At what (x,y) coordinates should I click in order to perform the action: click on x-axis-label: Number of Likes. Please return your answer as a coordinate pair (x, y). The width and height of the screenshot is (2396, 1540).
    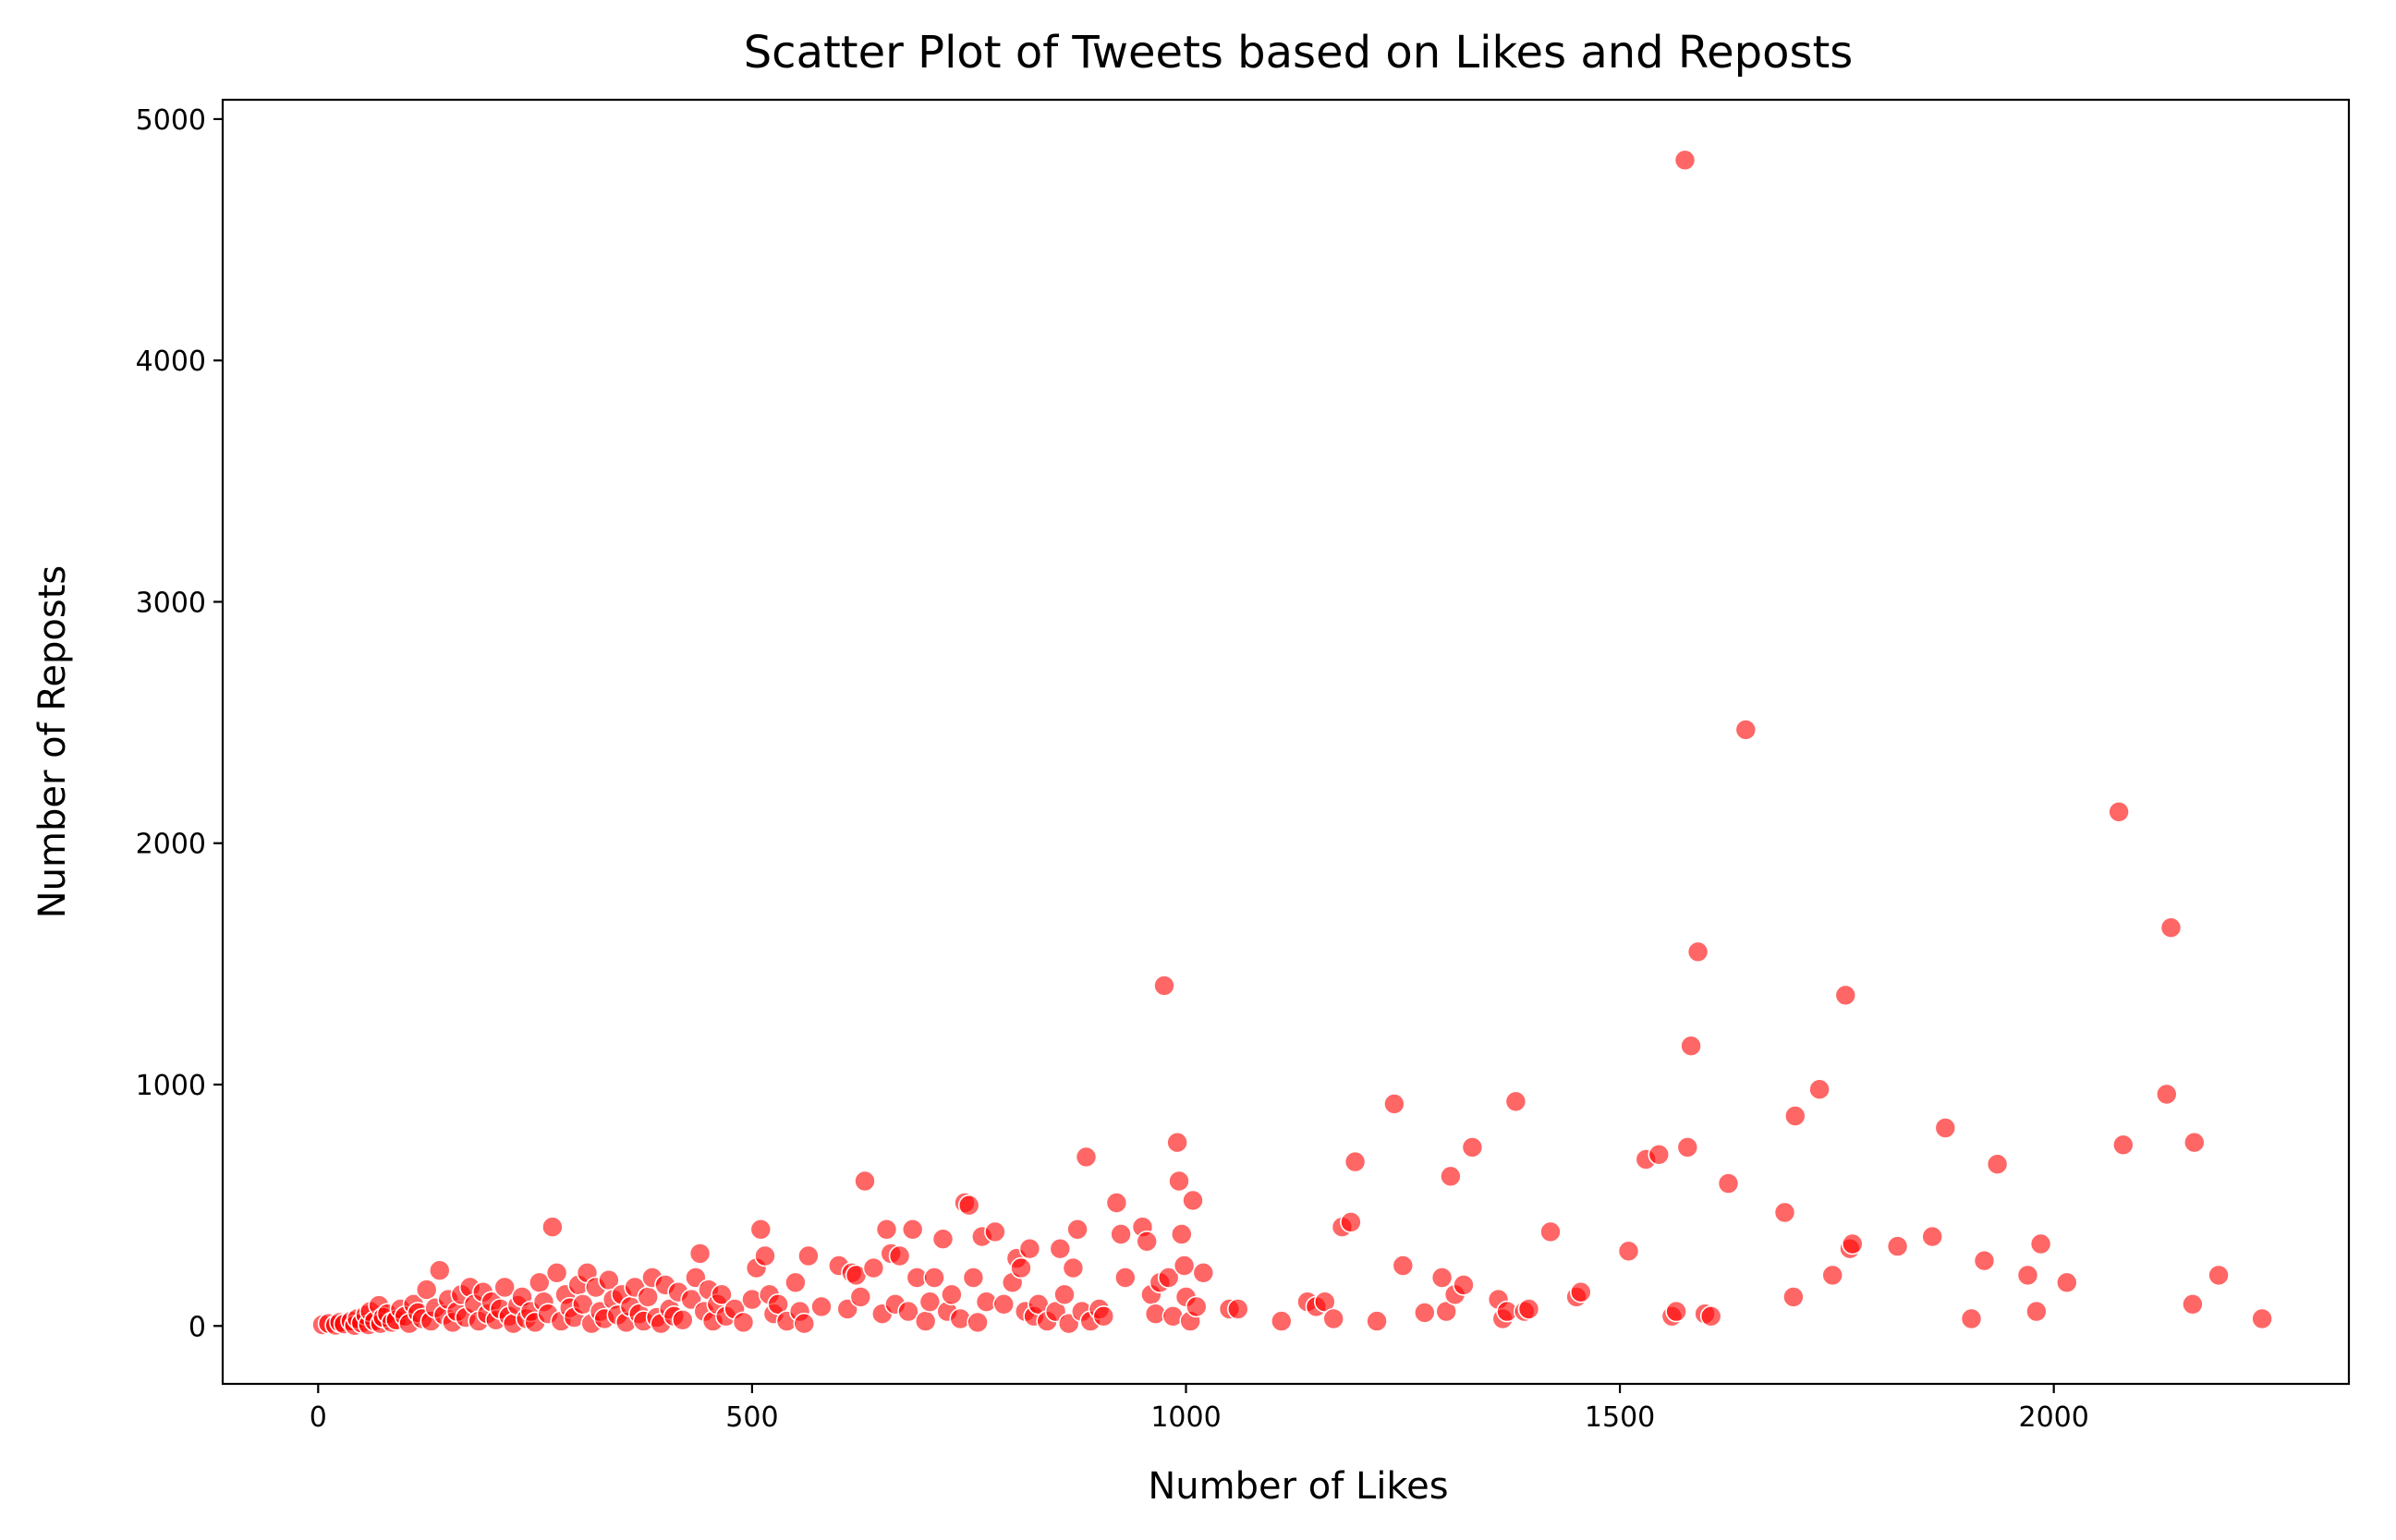
    Looking at the image, I should click on (1298, 1487).